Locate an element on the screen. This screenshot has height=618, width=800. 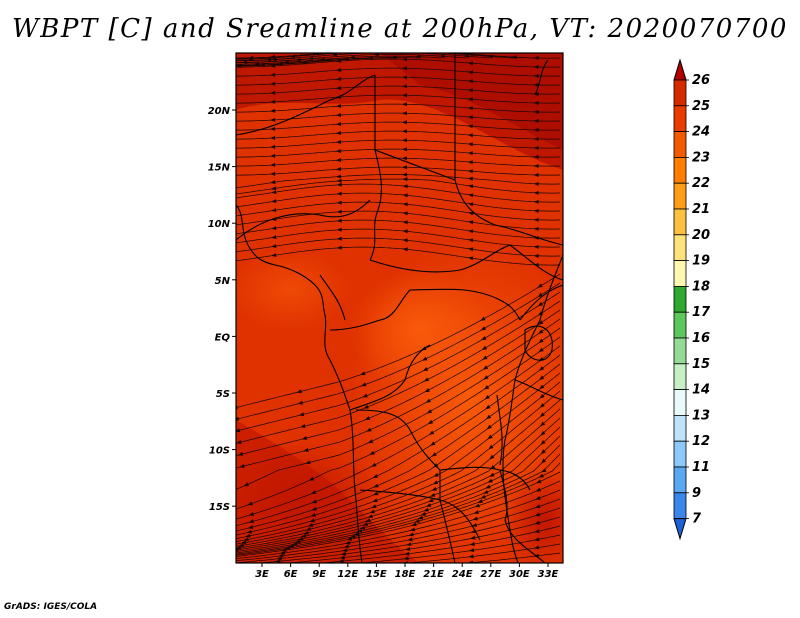
lat-label: 5S is located at coordinates (223, 394).